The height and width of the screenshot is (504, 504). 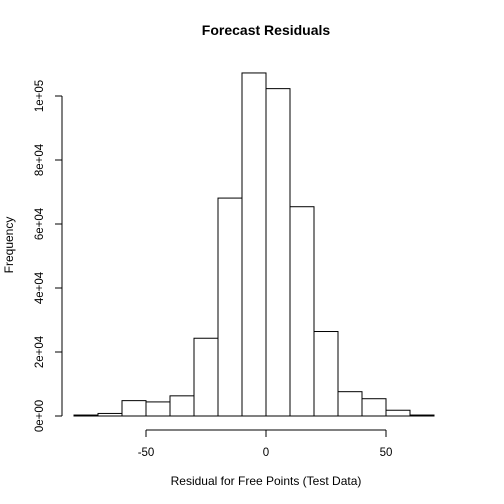 What do you see at coordinates (40, 159) in the screenshot?
I see `y-tick-label: 8e+04` at bounding box center [40, 159].